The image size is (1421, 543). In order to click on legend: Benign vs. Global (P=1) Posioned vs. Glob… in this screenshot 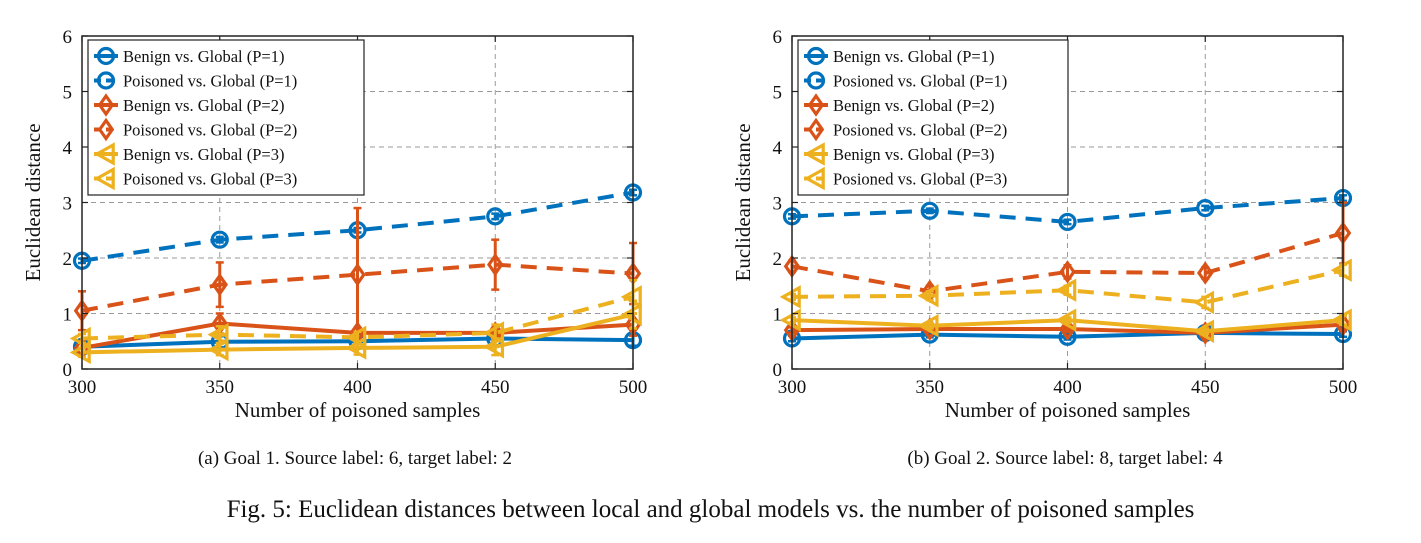, I will do `click(933, 117)`.